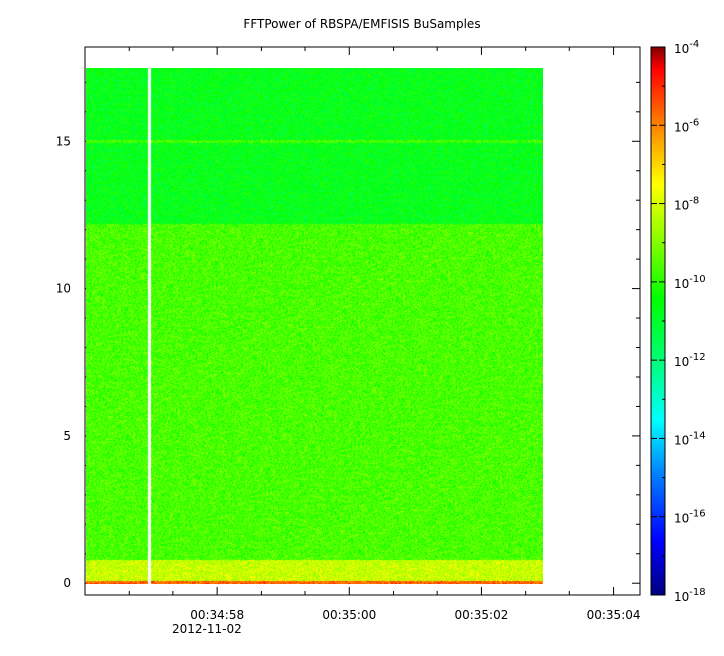 Image resolution: width=724 pixels, height=656 pixels. I want to click on y-tick-label: 10, so click(63, 289).